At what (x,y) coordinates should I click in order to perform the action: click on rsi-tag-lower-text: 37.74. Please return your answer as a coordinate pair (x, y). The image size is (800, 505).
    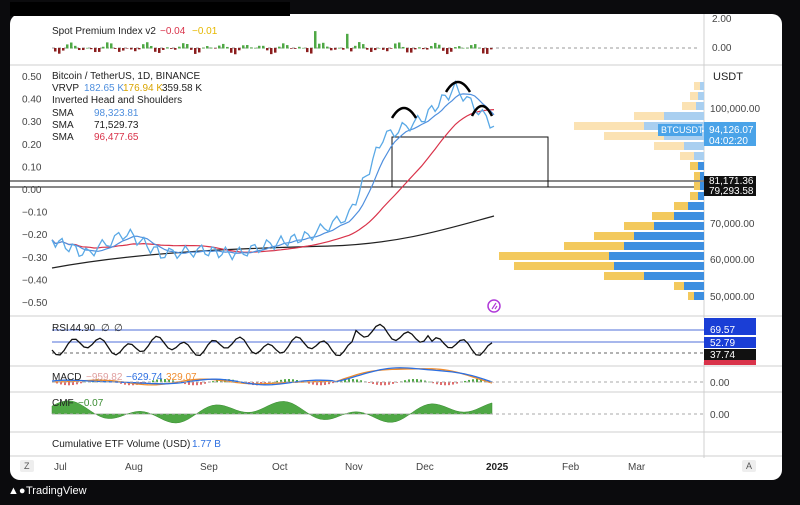
    Looking at the image, I should click on (722, 355).